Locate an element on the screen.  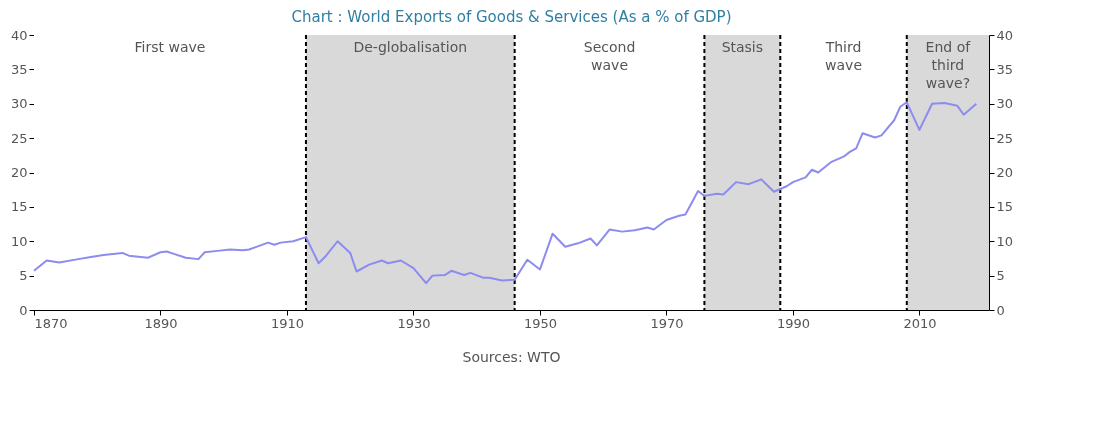
x-tick-label: 1930 is located at coordinates (414, 323).